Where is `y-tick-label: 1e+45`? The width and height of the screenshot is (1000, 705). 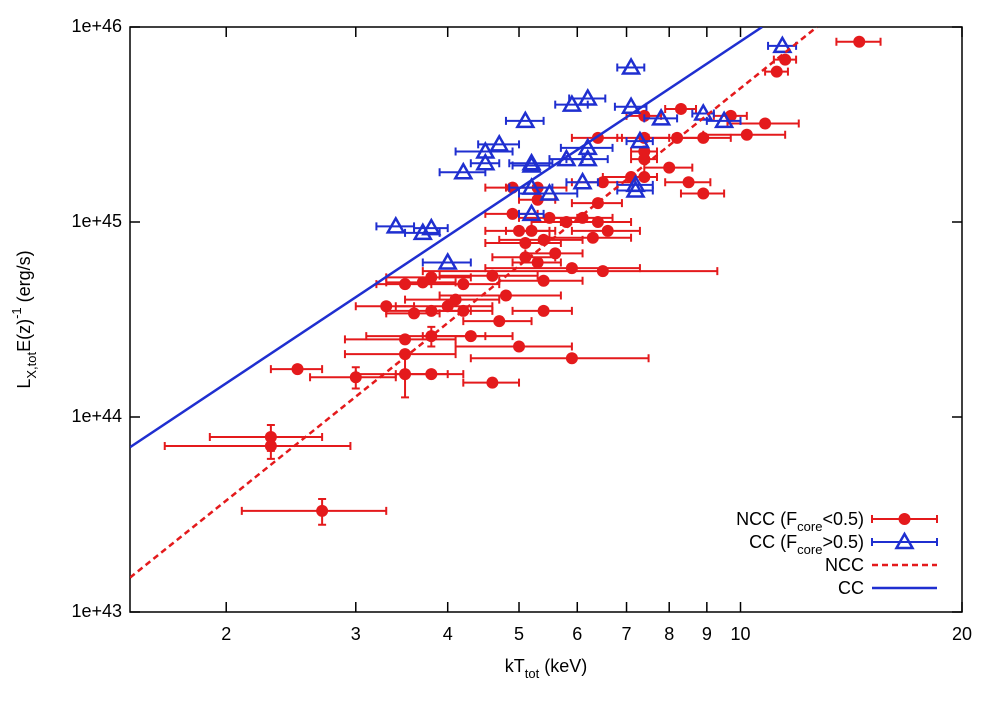 y-tick-label: 1e+45 is located at coordinates (96, 221).